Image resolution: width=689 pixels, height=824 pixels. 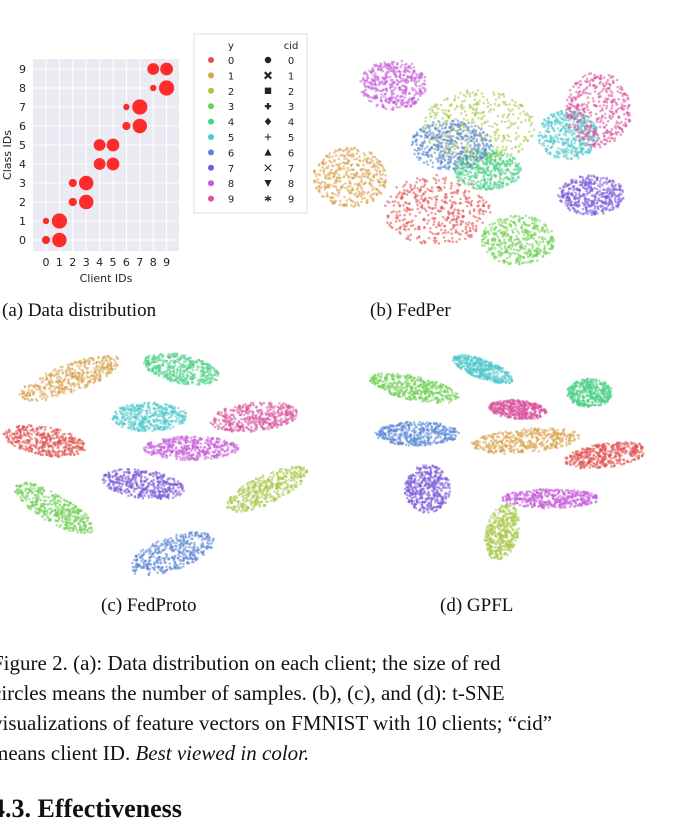 I want to click on data-point, so click(x=140, y=126).